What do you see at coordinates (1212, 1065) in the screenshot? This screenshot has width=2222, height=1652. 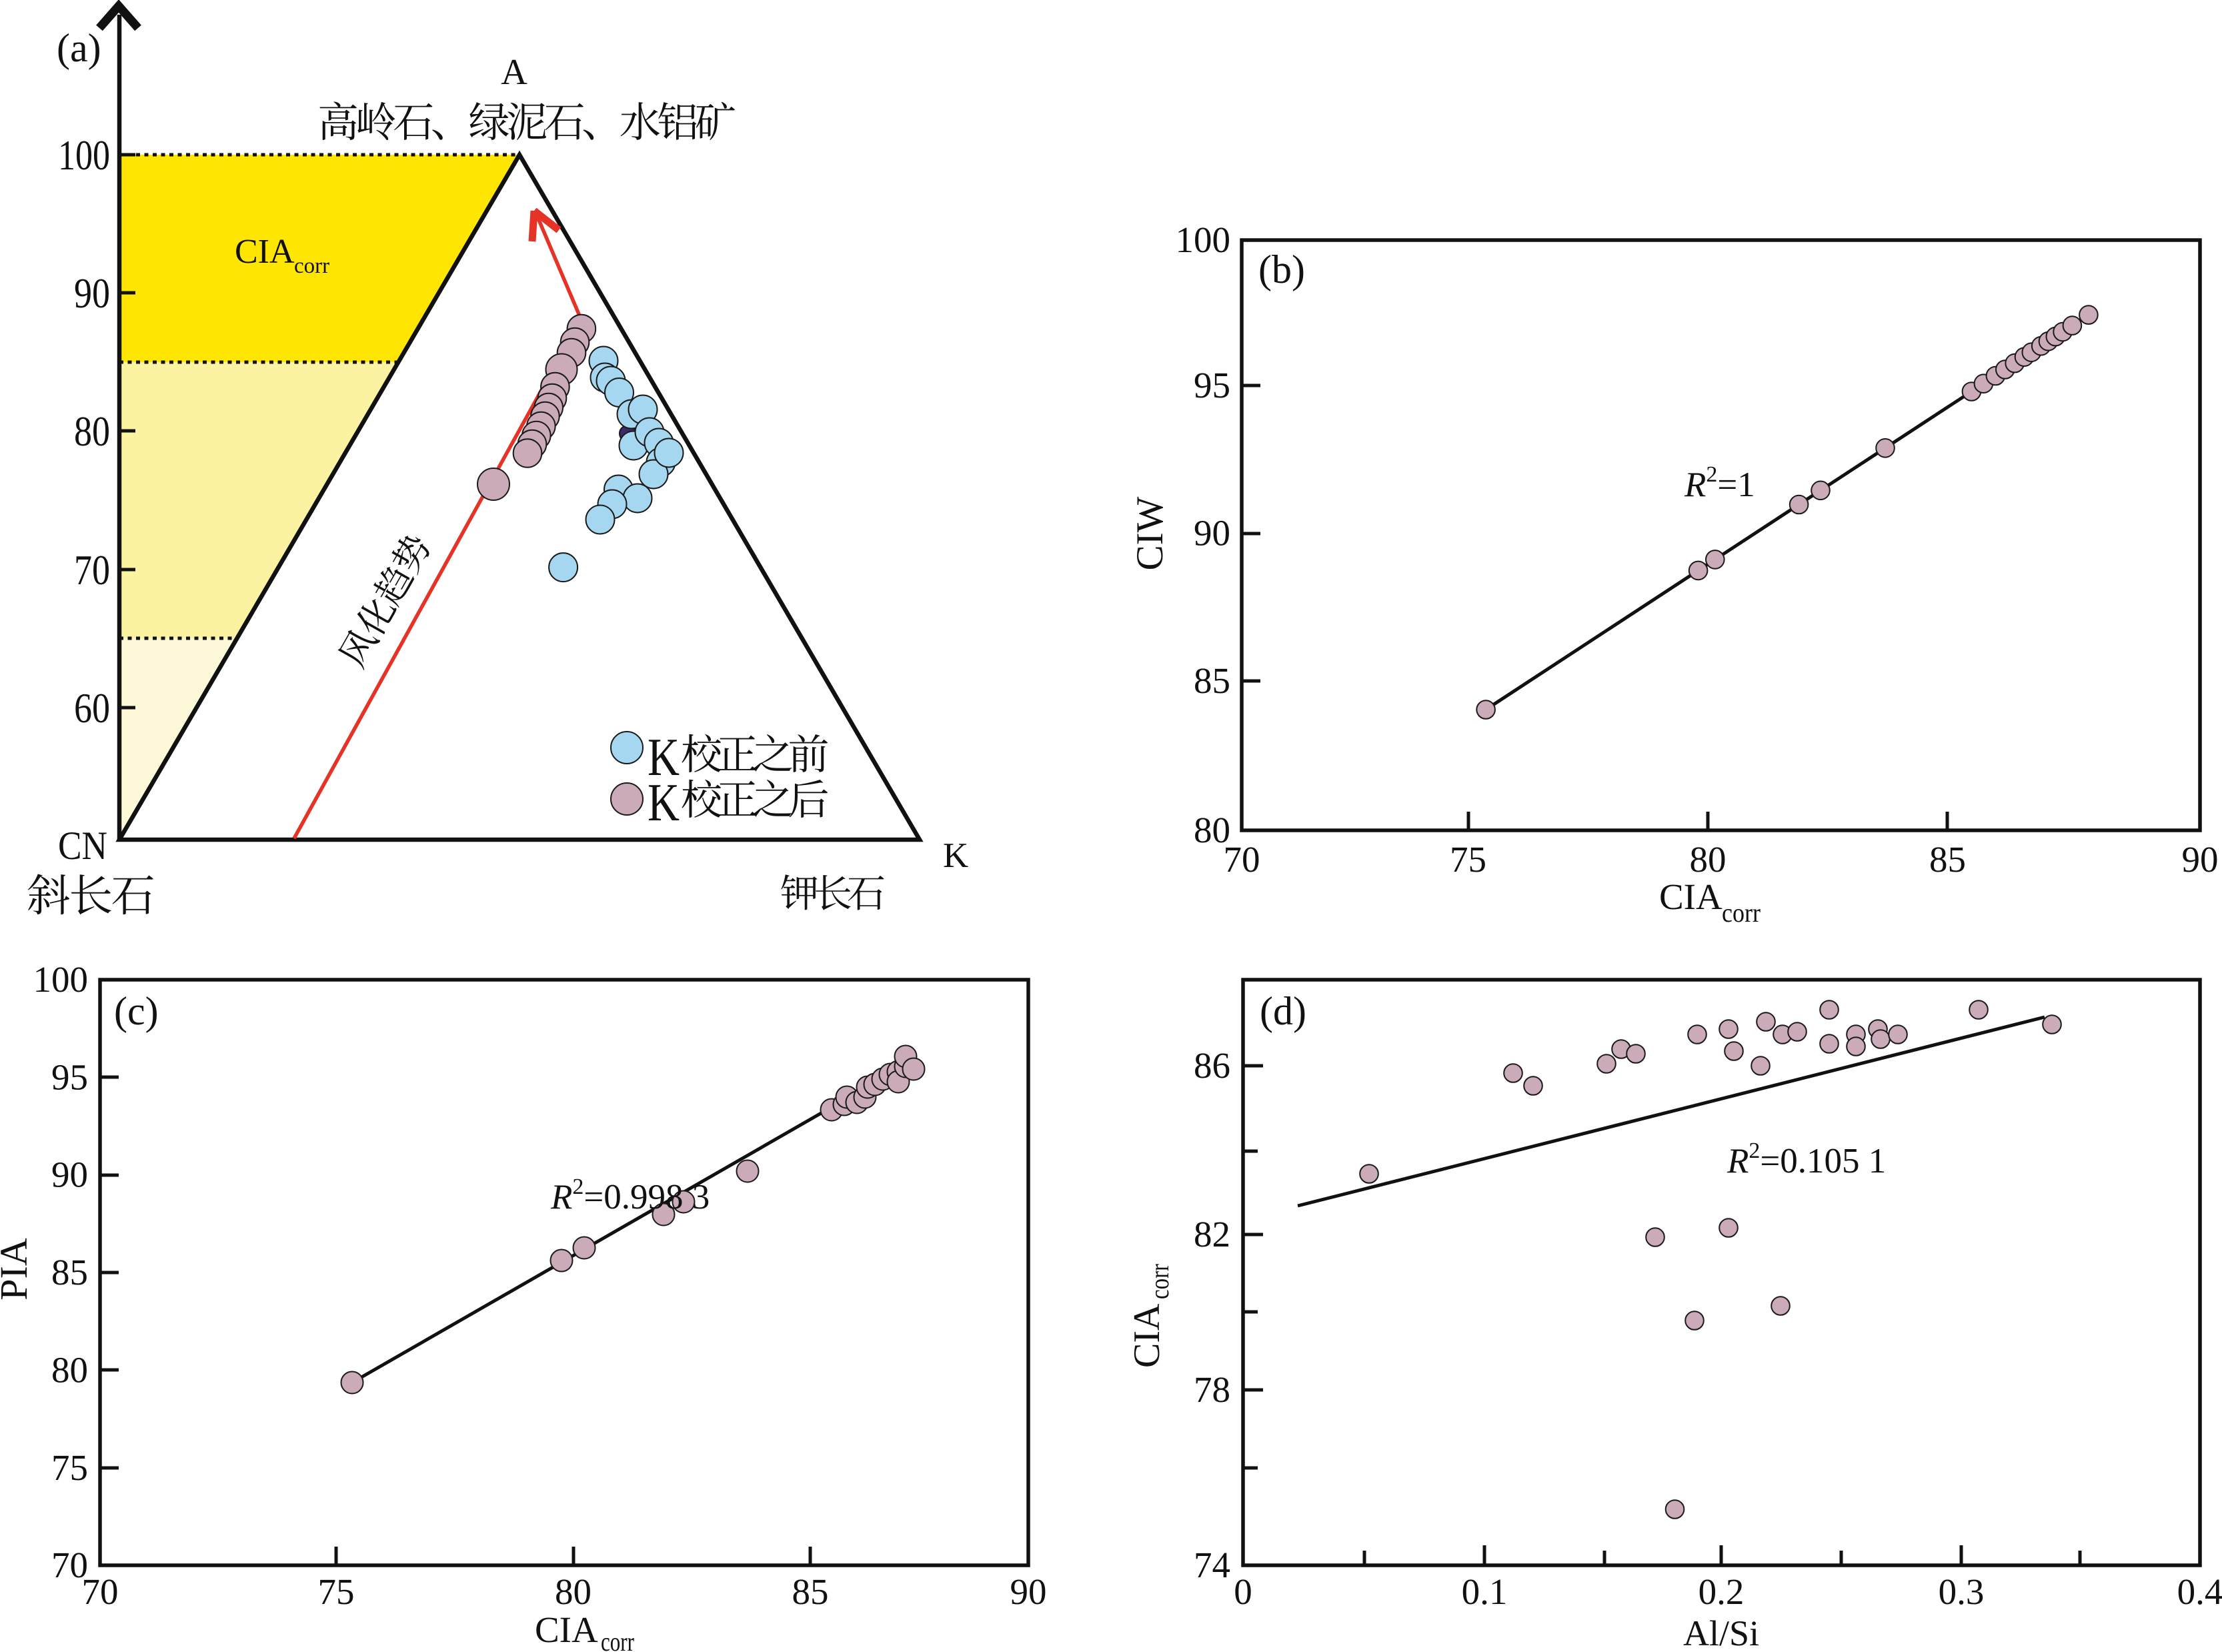 I see `svg-text: 86` at bounding box center [1212, 1065].